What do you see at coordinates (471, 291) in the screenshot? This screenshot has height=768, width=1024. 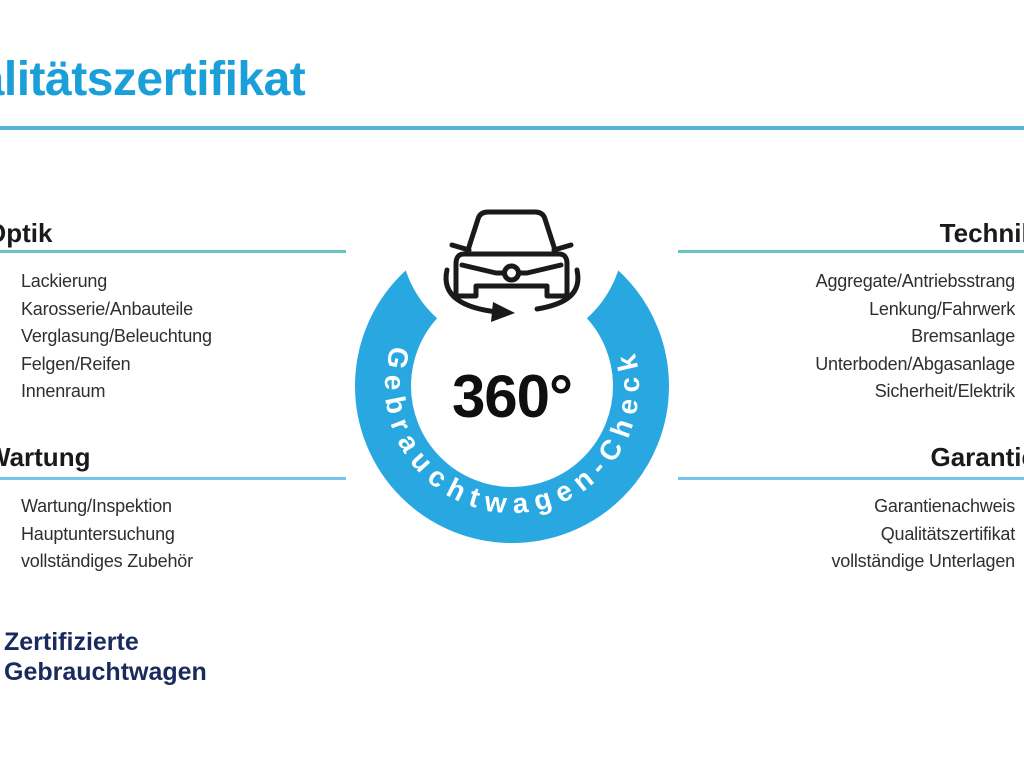 I see `rotation-arrow-left` at bounding box center [471, 291].